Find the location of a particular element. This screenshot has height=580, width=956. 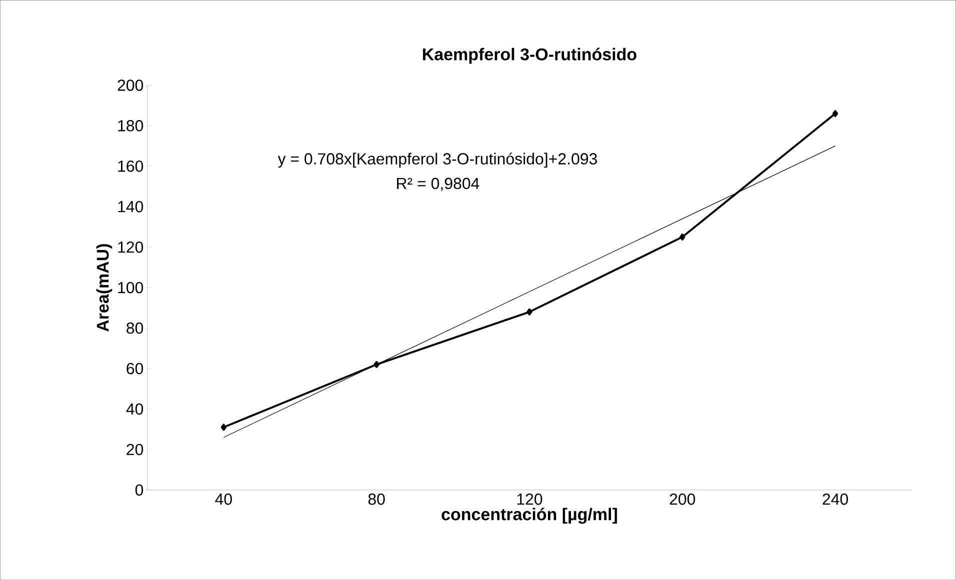

x-axis-title: concentración [µg/ml] is located at coordinates (529, 516).